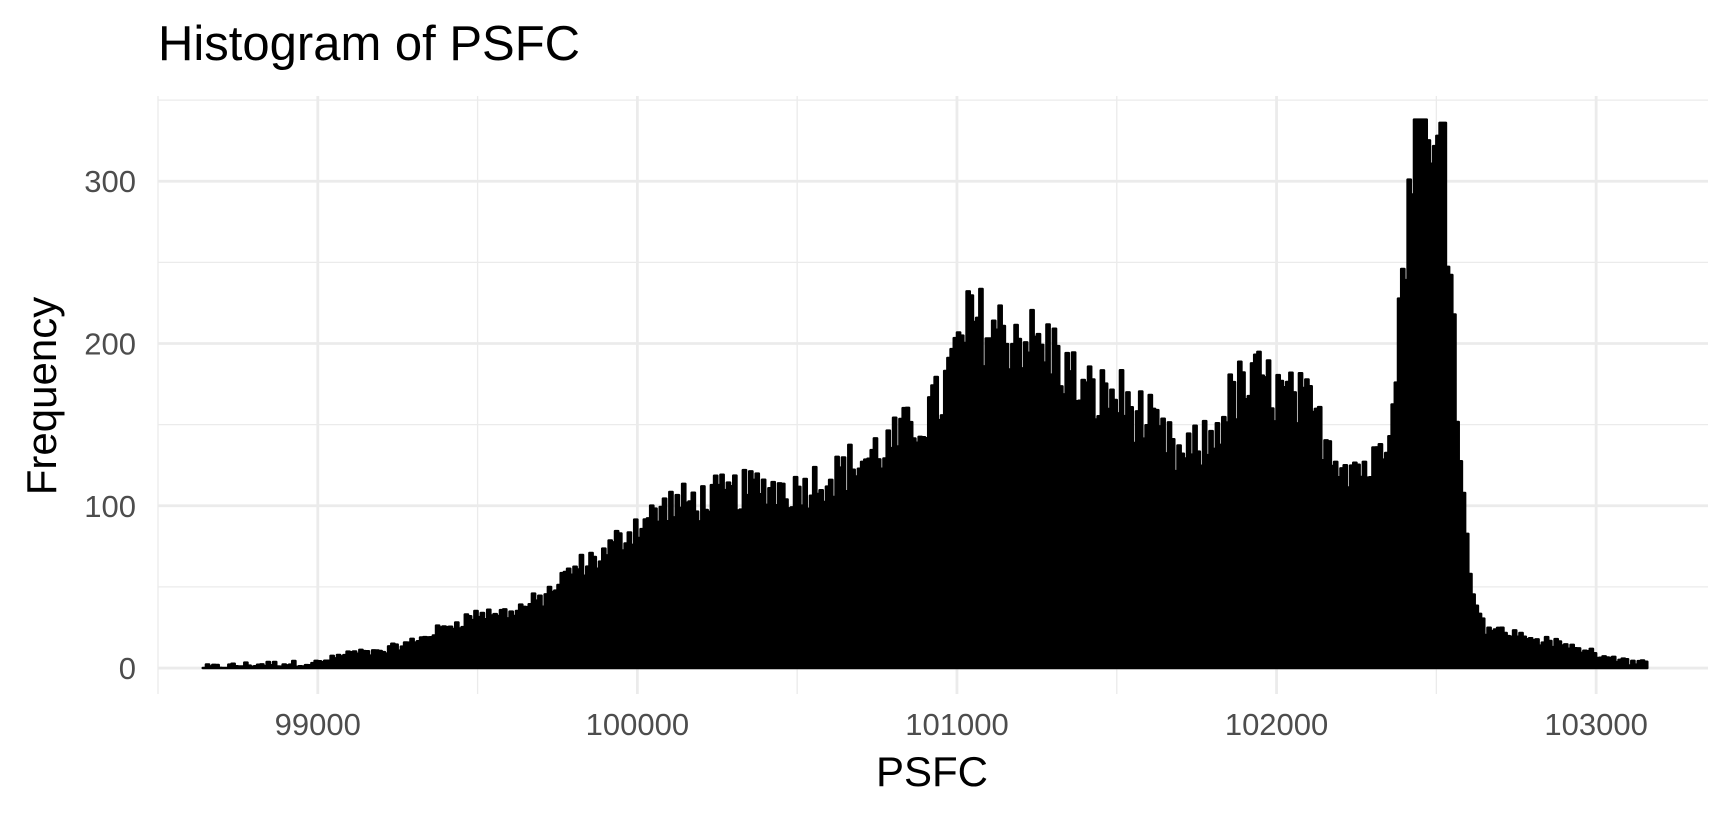  Describe the element at coordinates (41, 396) in the screenshot. I see `y-axis-title: Frequency` at that location.